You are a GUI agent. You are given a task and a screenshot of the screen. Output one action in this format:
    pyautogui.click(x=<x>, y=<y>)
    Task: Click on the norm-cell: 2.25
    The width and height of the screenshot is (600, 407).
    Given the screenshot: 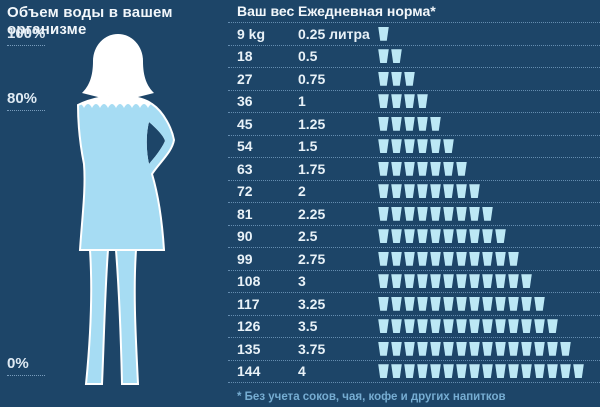 What is the action you would take?
    pyautogui.click(x=312, y=213)
    